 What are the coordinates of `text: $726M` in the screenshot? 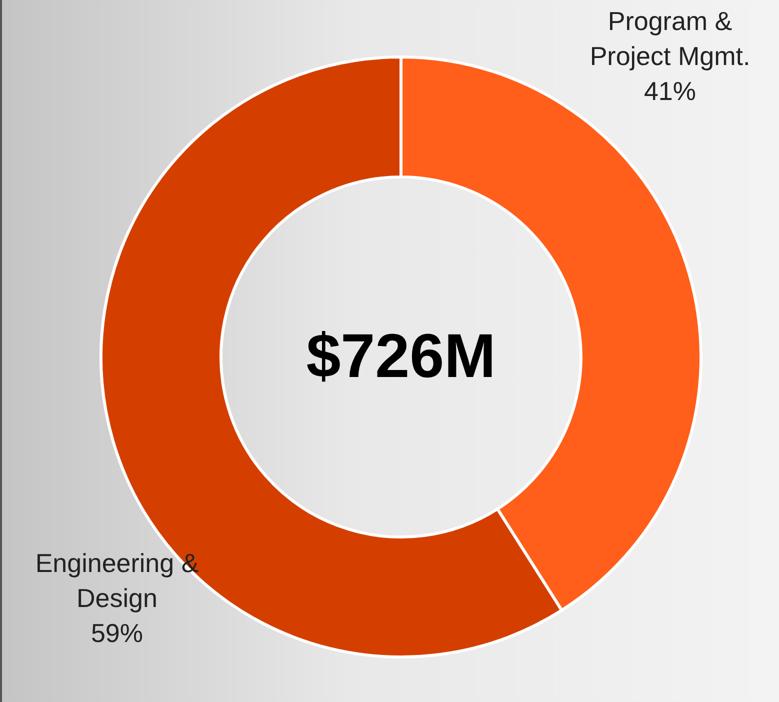 It's located at (401, 357).